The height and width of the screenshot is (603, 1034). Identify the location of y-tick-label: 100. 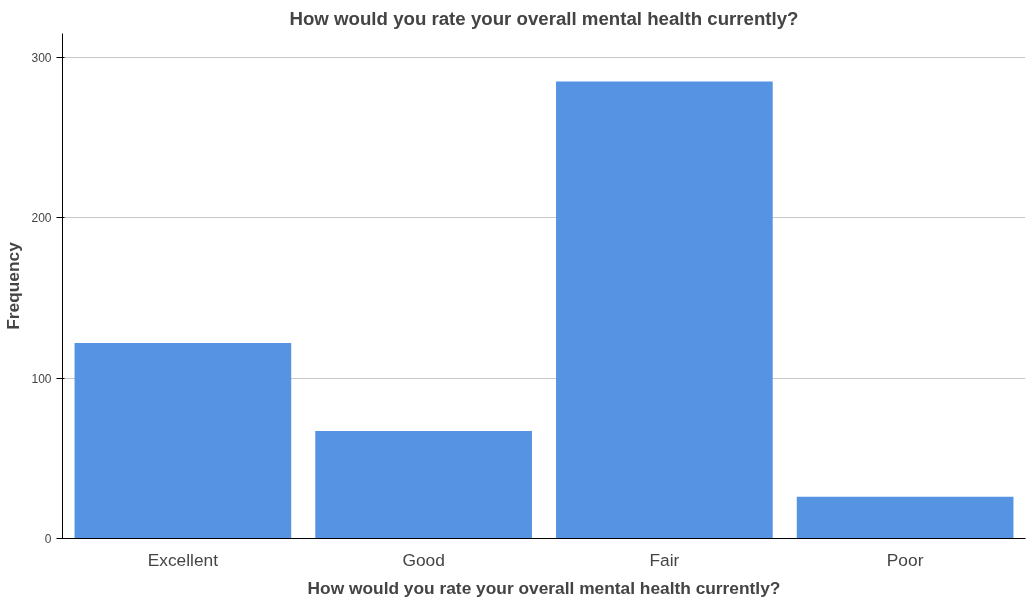
(41, 378).